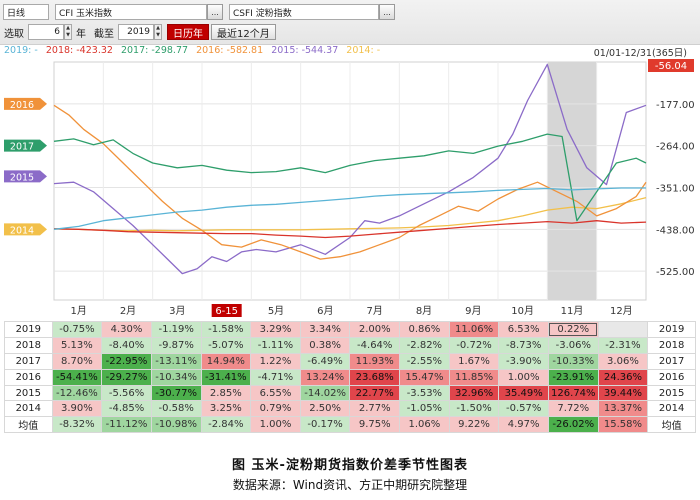 This screenshot has height=500, width=700. Describe the element at coordinates (424, 377) in the screenshot. I see `table-cell: 15.47%` at that location.